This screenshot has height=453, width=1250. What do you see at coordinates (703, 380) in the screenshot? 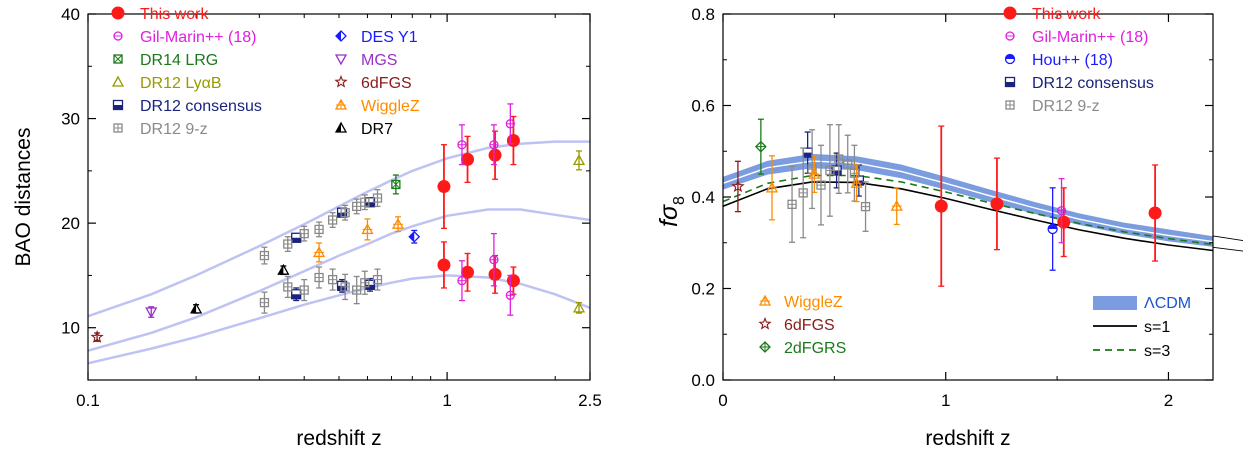
I see `y-tick-label: 0.0` at bounding box center [703, 380].